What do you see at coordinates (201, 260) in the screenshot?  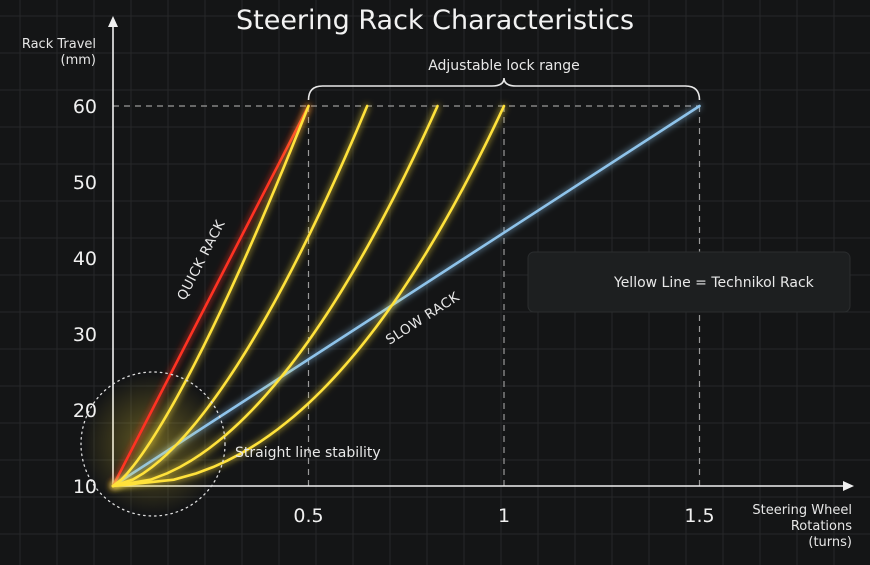 I see `quick-rack-label: QUICK RACK` at bounding box center [201, 260].